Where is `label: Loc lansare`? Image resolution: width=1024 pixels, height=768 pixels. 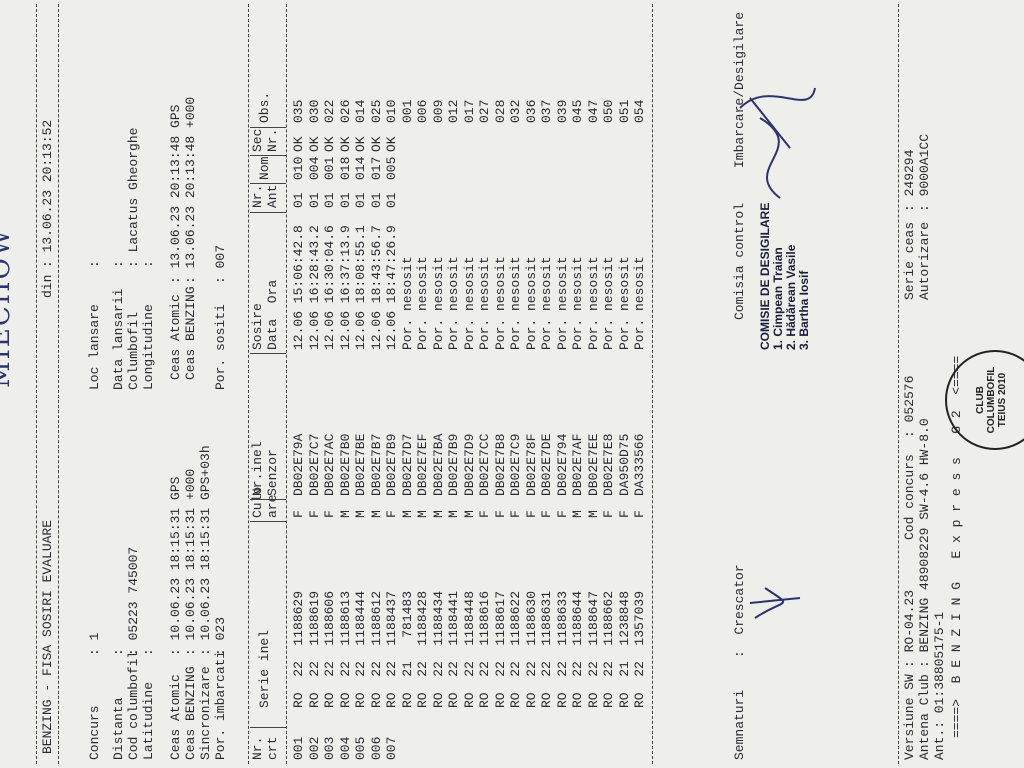 label: Loc lansare is located at coordinates (94, 347).